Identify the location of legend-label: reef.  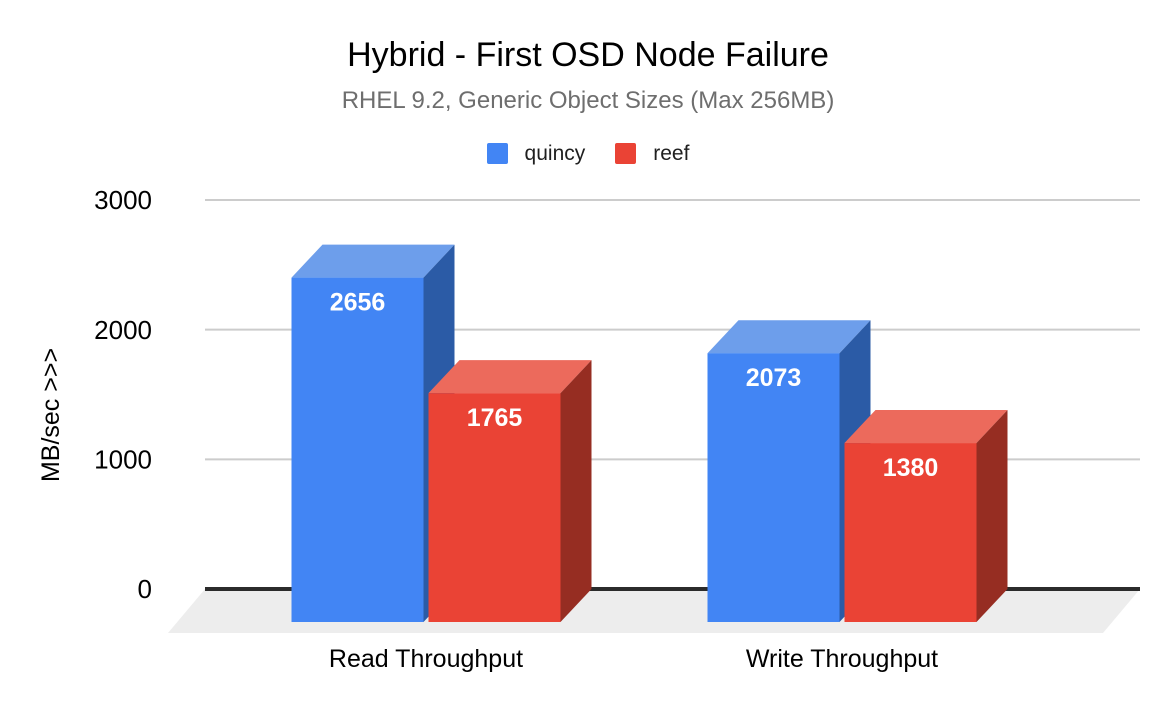
(671, 153).